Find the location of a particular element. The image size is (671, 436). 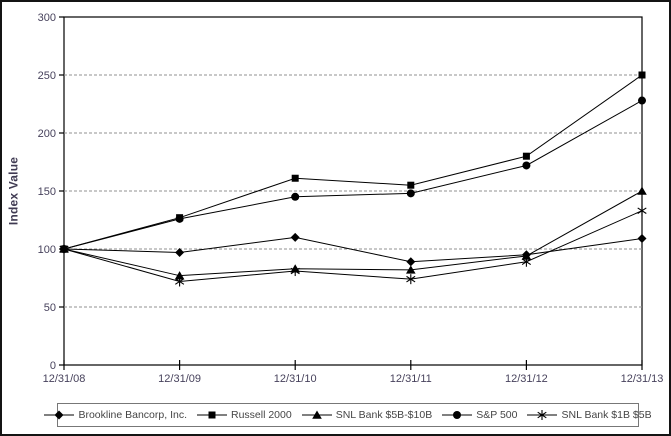

square-legend-swatch is located at coordinates (212, 415).